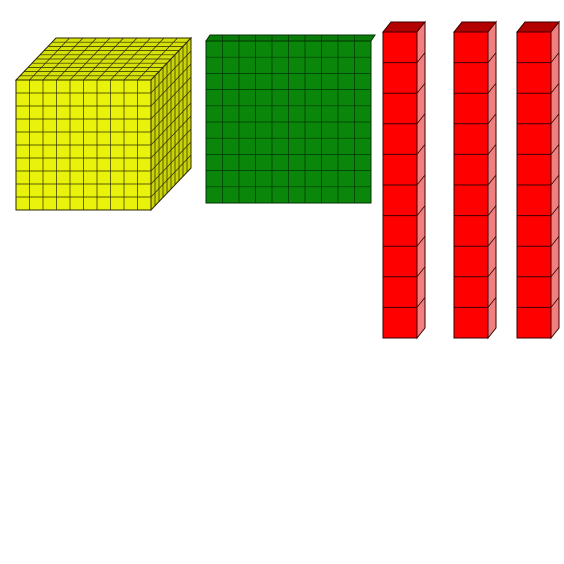 The image size is (564, 564). Describe the element at coordinates (103, 124) in the screenshot. I see `thousand-cube` at that location.